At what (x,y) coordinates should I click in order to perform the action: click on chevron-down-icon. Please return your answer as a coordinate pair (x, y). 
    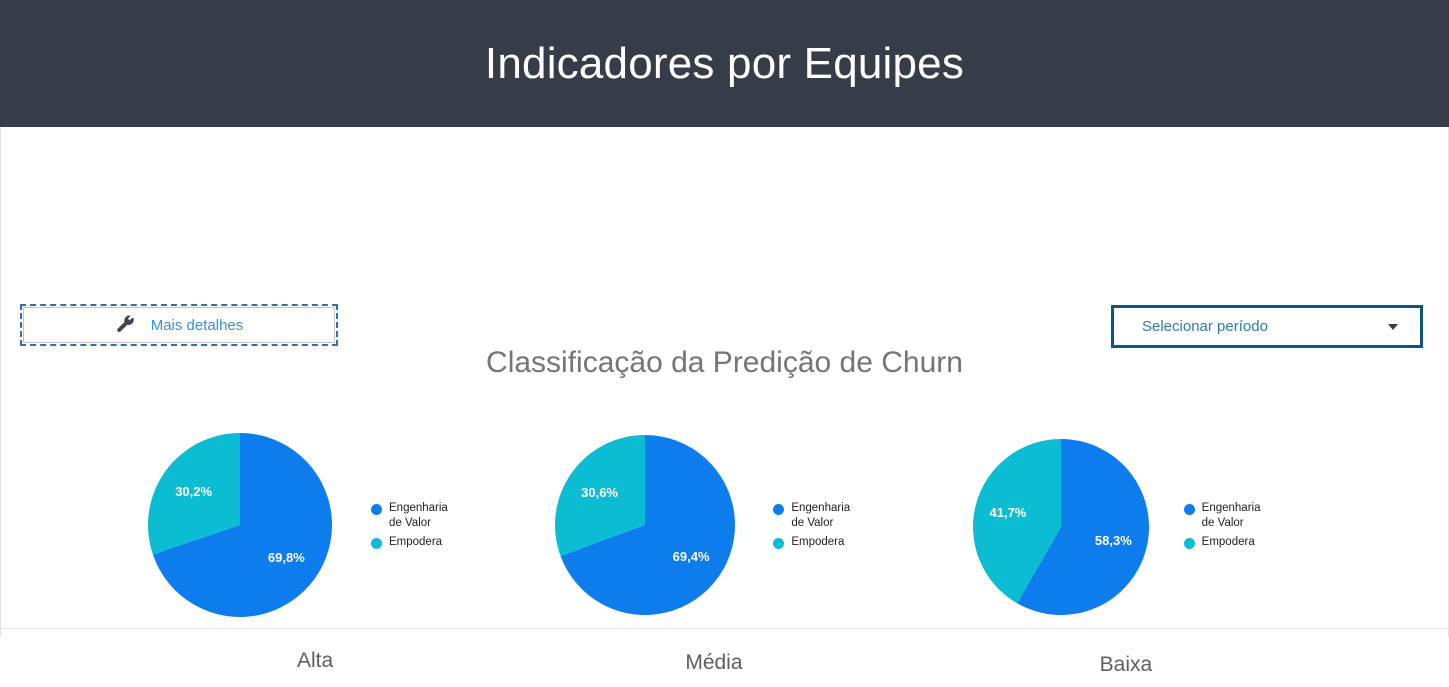
    Looking at the image, I should click on (1393, 326).